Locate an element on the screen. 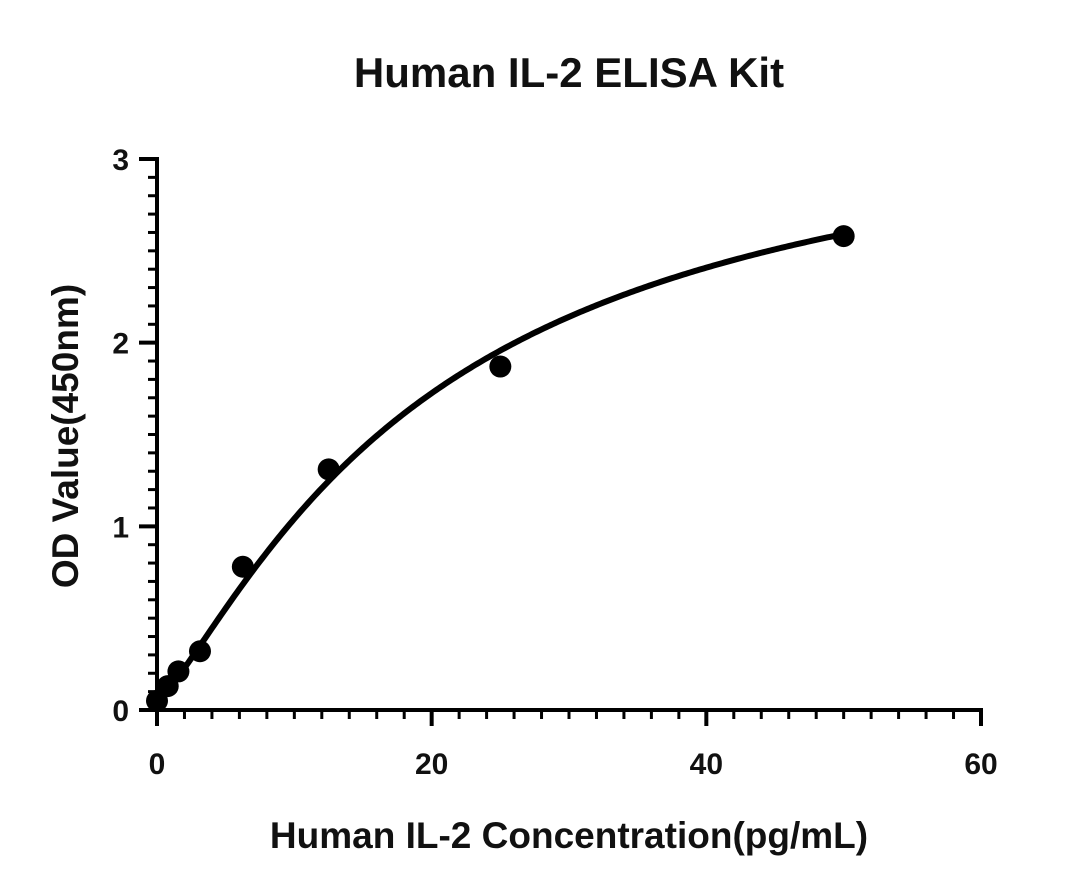 This screenshot has width=1080, height=883. x-axis-title: Human IL-2 Concentration(pg/mL) is located at coordinates (569, 835).